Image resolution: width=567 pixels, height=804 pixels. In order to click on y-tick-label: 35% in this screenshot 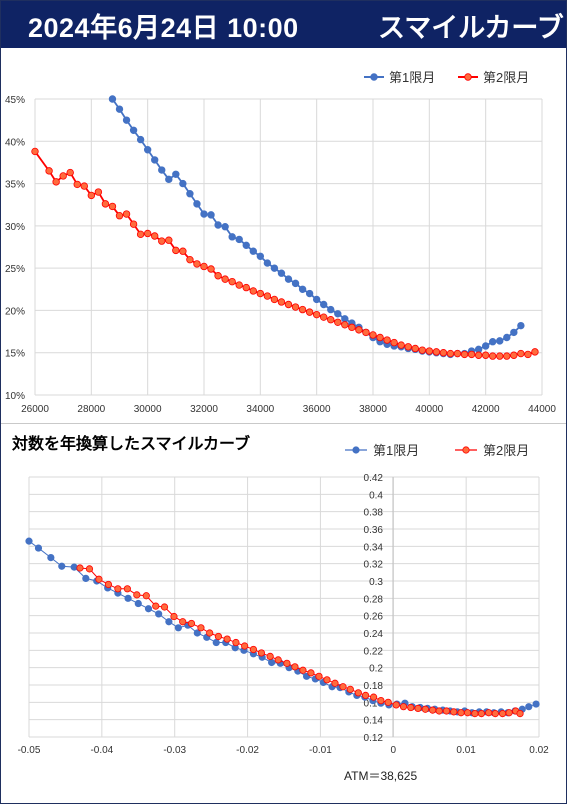, I will do `click(15, 185)`.